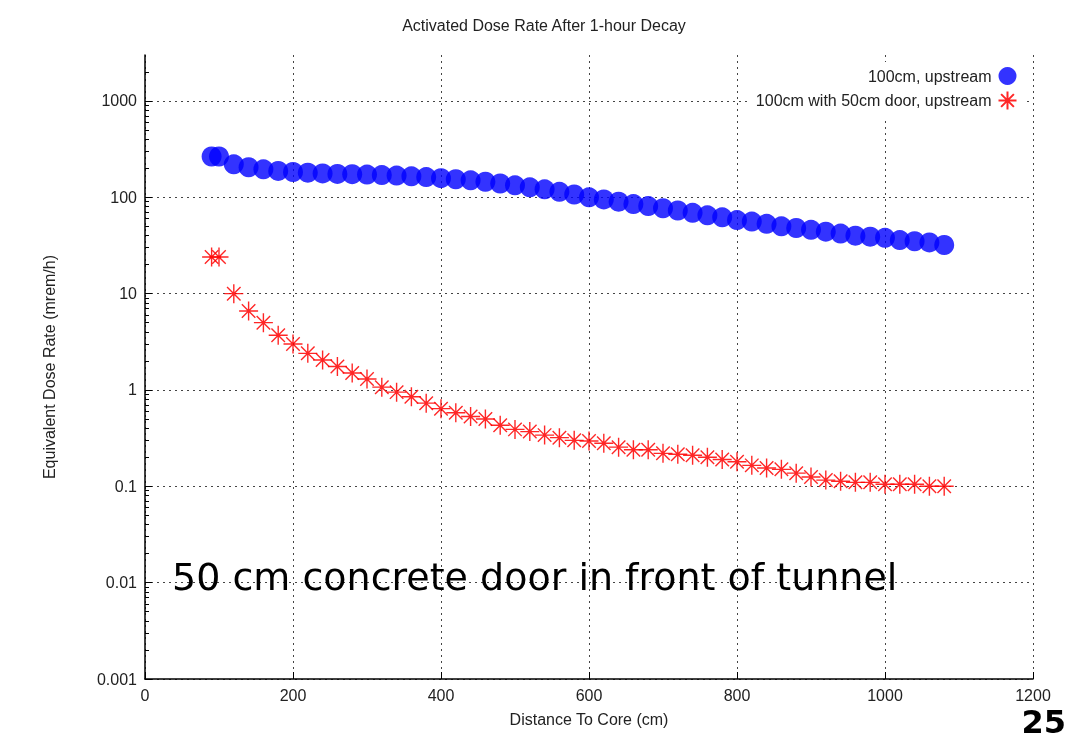  I want to click on y-axis-title: Equivalent Dose Rate (mrem/h), so click(49, 367).